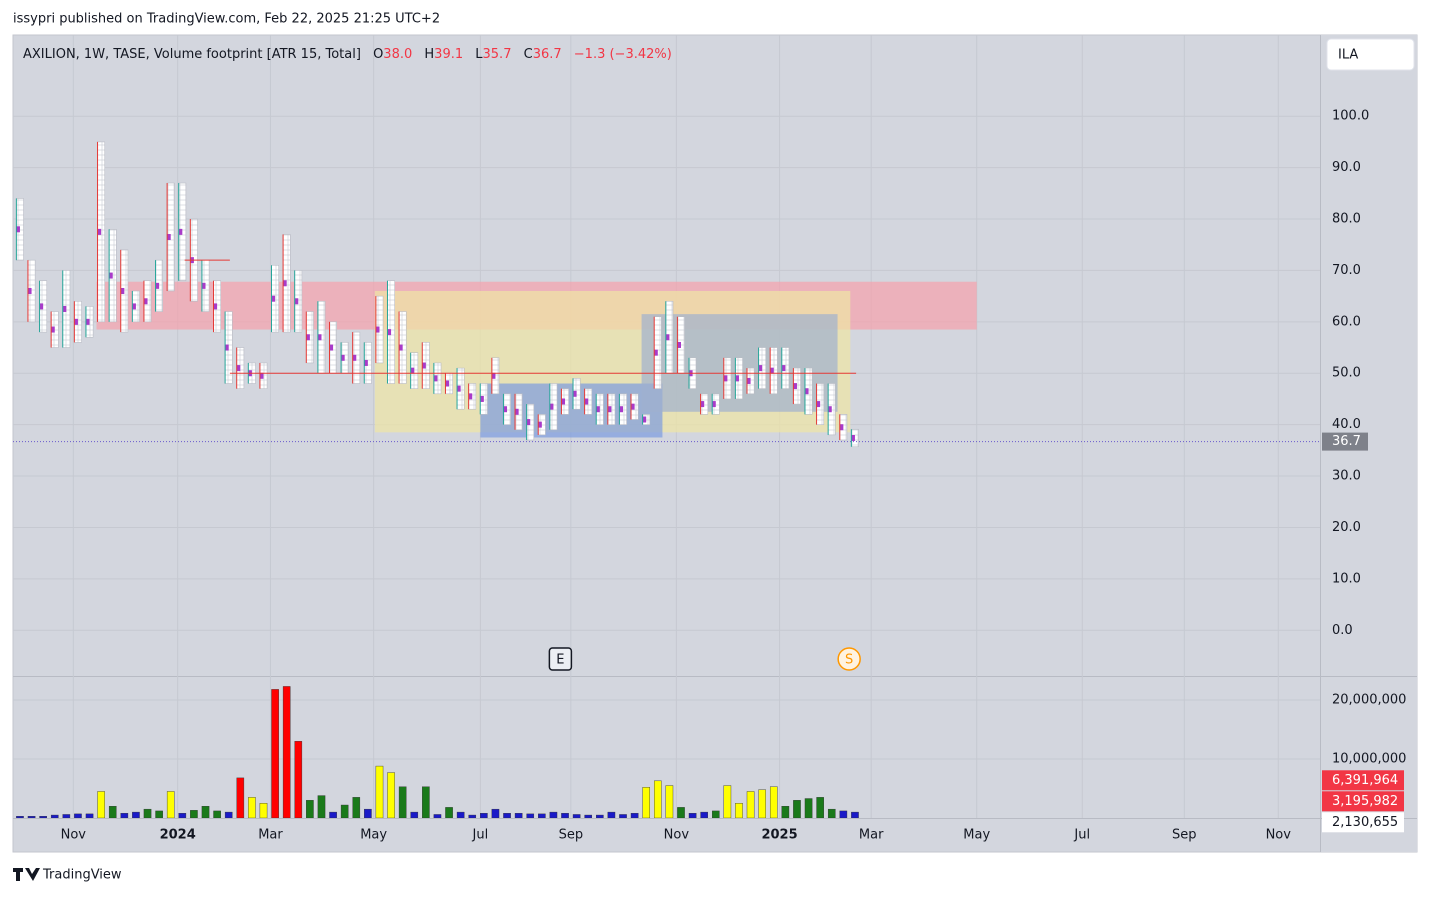  I want to click on x-tick-label: 2024, so click(178, 835).